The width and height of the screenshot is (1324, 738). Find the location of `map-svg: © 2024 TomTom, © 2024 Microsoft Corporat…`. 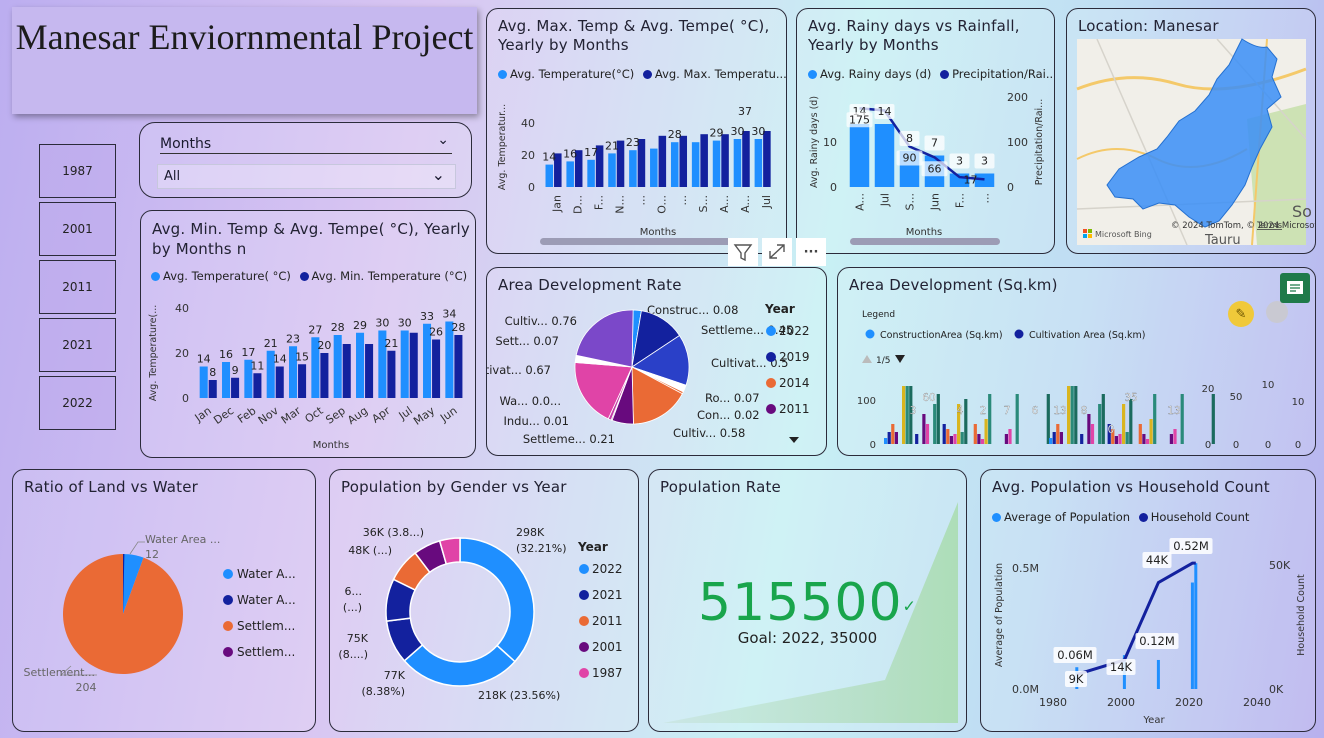

map-svg: © 2024 TomTom, © 2024 Microsoft Corporat… is located at coordinates (1191, 131).